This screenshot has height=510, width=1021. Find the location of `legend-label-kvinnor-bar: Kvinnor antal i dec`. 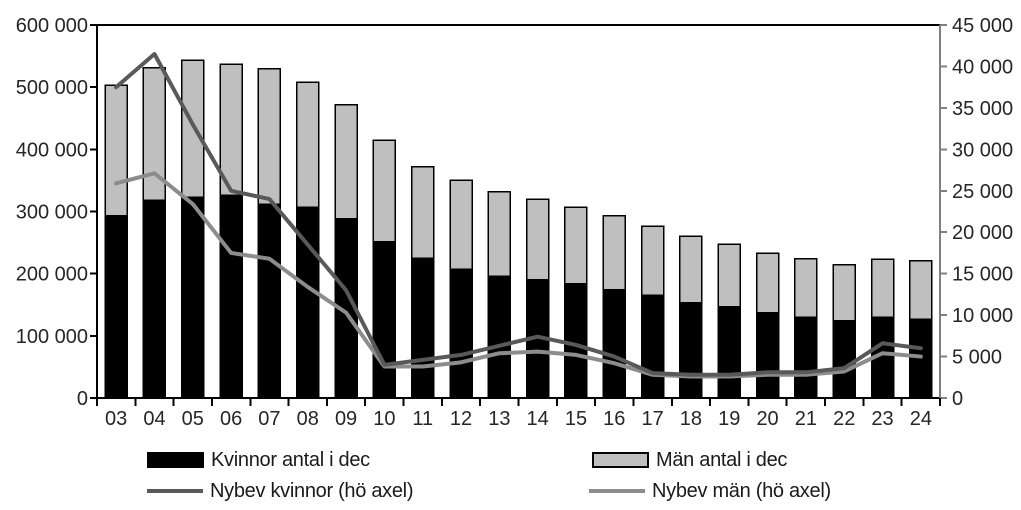

legend-label-kvinnor-bar: Kvinnor antal i dec is located at coordinates (290, 460).